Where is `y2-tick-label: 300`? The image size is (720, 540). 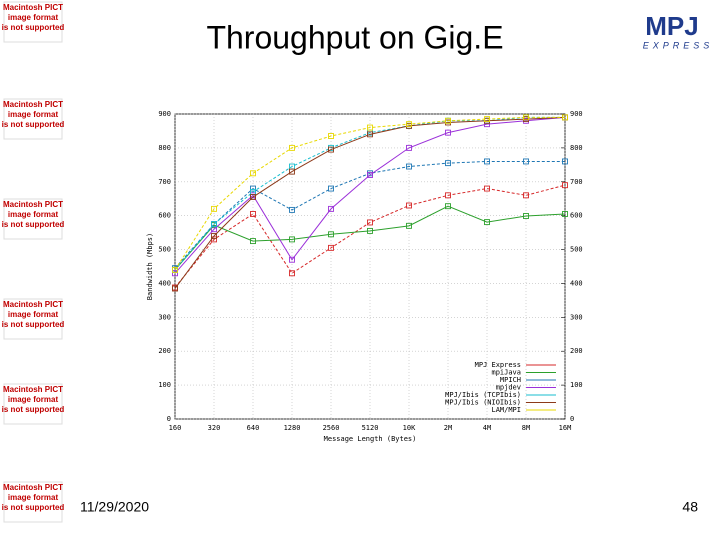
y2-tick-label: 300 is located at coordinates (576, 317).